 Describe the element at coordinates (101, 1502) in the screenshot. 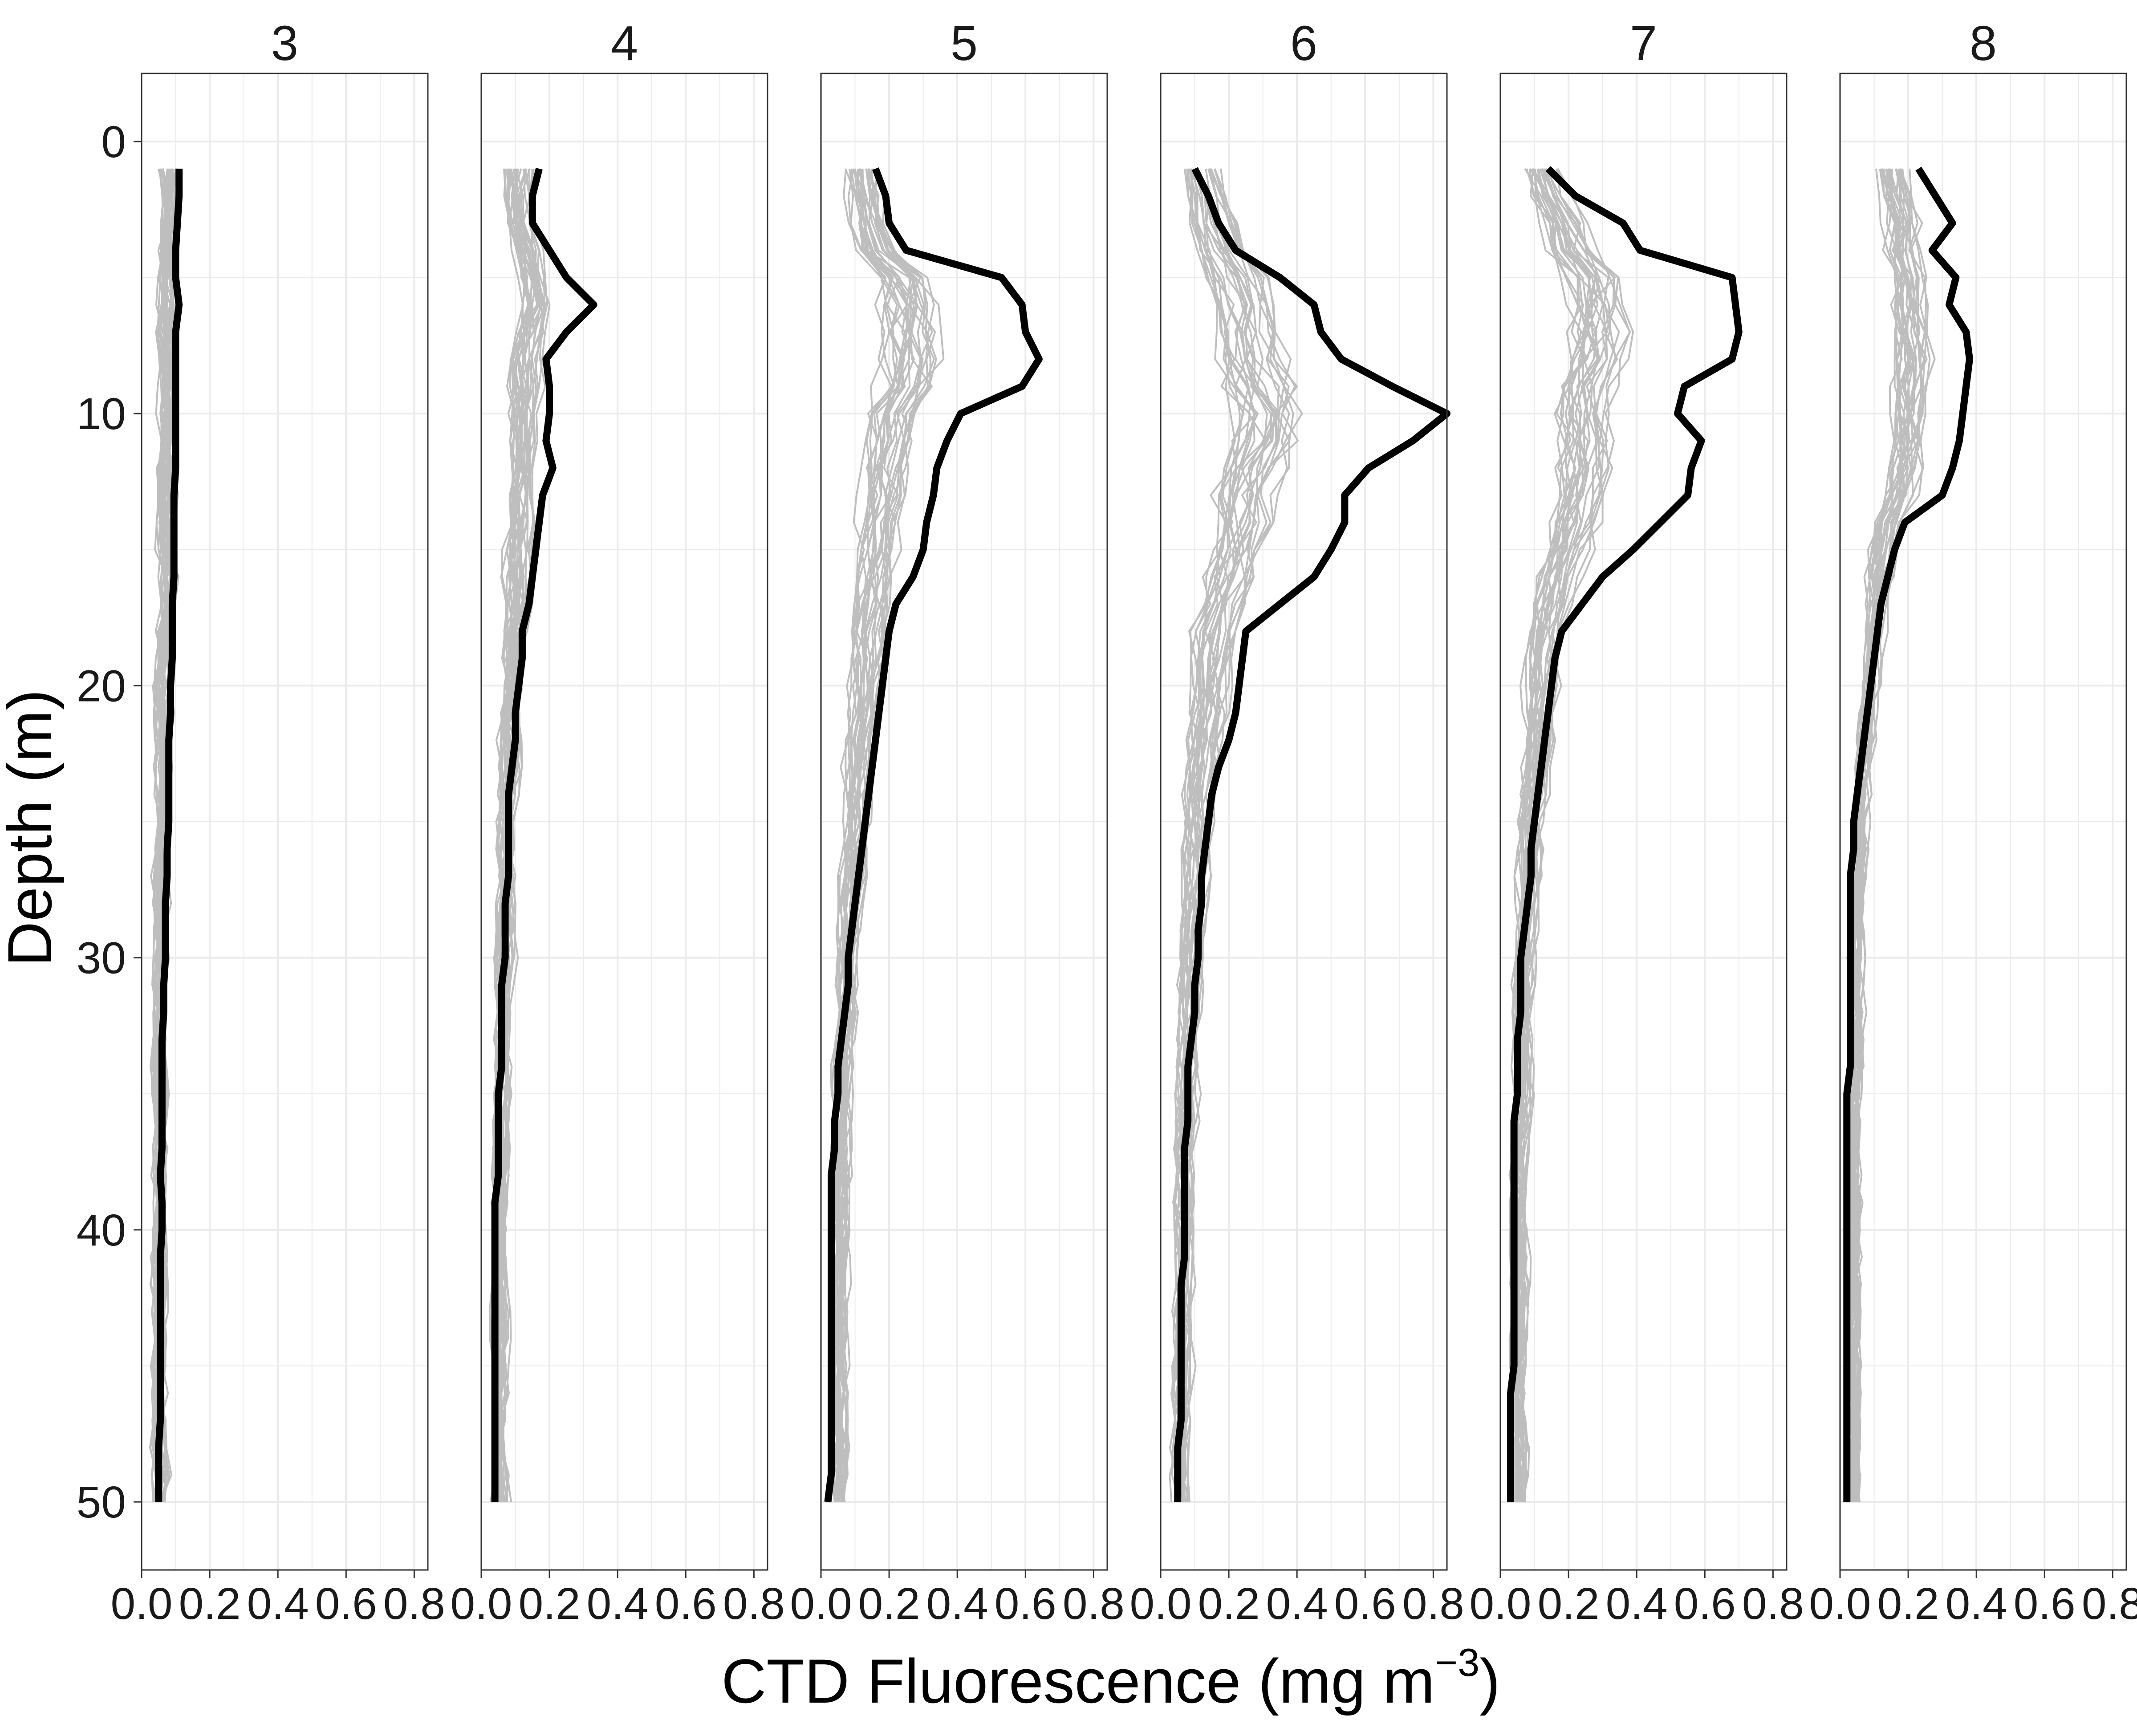

I see `y-tick-label: 50` at that location.